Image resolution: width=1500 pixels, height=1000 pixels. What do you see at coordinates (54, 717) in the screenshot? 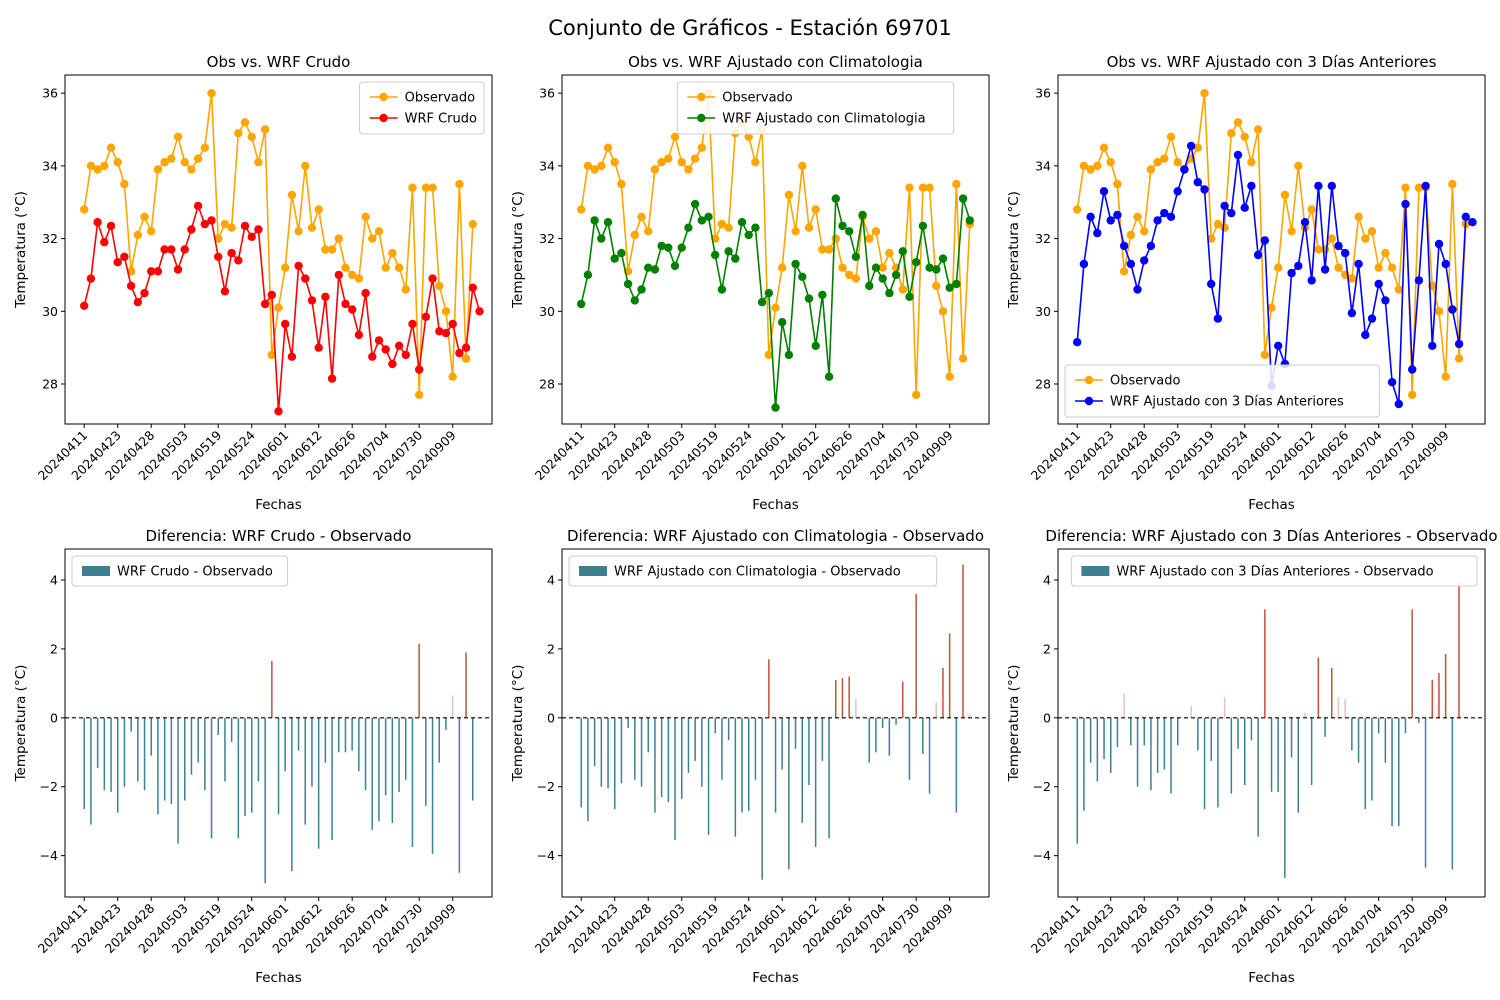
I see `y-tick-label: 0` at bounding box center [54, 717].